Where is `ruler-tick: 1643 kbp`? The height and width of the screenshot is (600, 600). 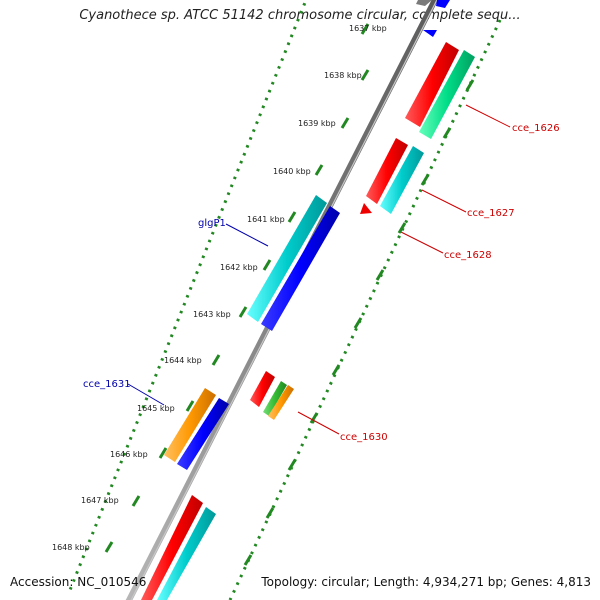
ruler-tick: 1643 kbp is located at coordinates (220, 312).